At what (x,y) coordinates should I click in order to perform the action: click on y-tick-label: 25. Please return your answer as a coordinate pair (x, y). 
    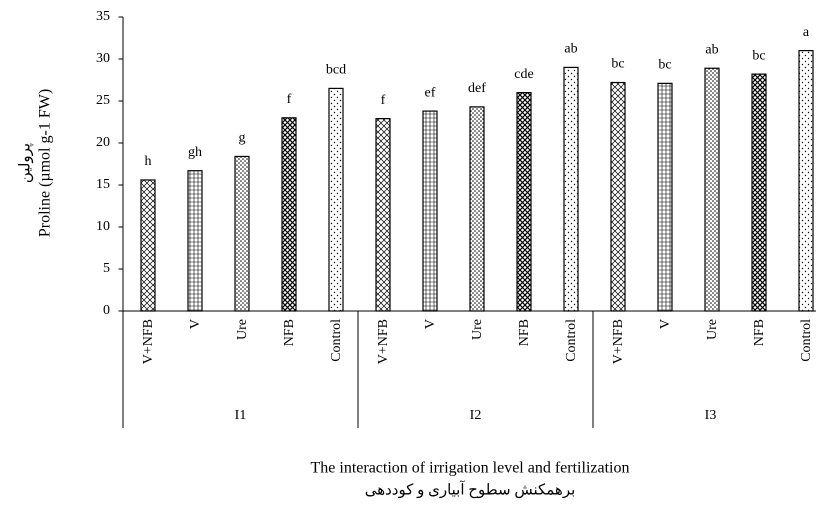
    Looking at the image, I should click on (103, 100).